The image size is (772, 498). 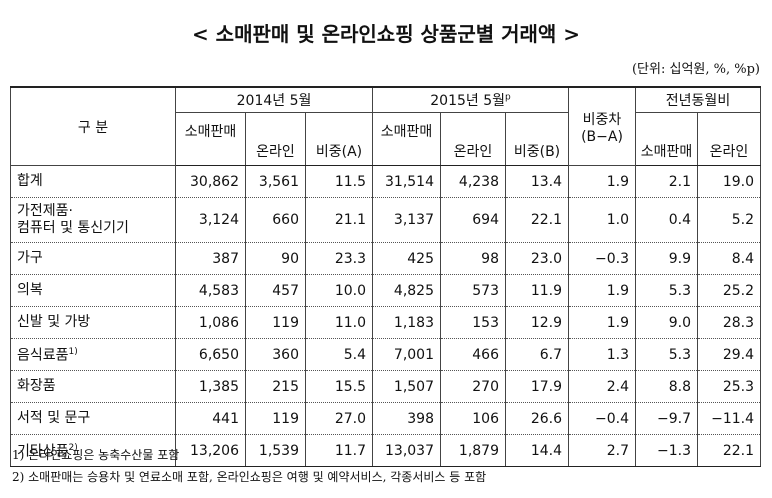 I want to click on value-cell: −0.4, so click(x=602, y=418).